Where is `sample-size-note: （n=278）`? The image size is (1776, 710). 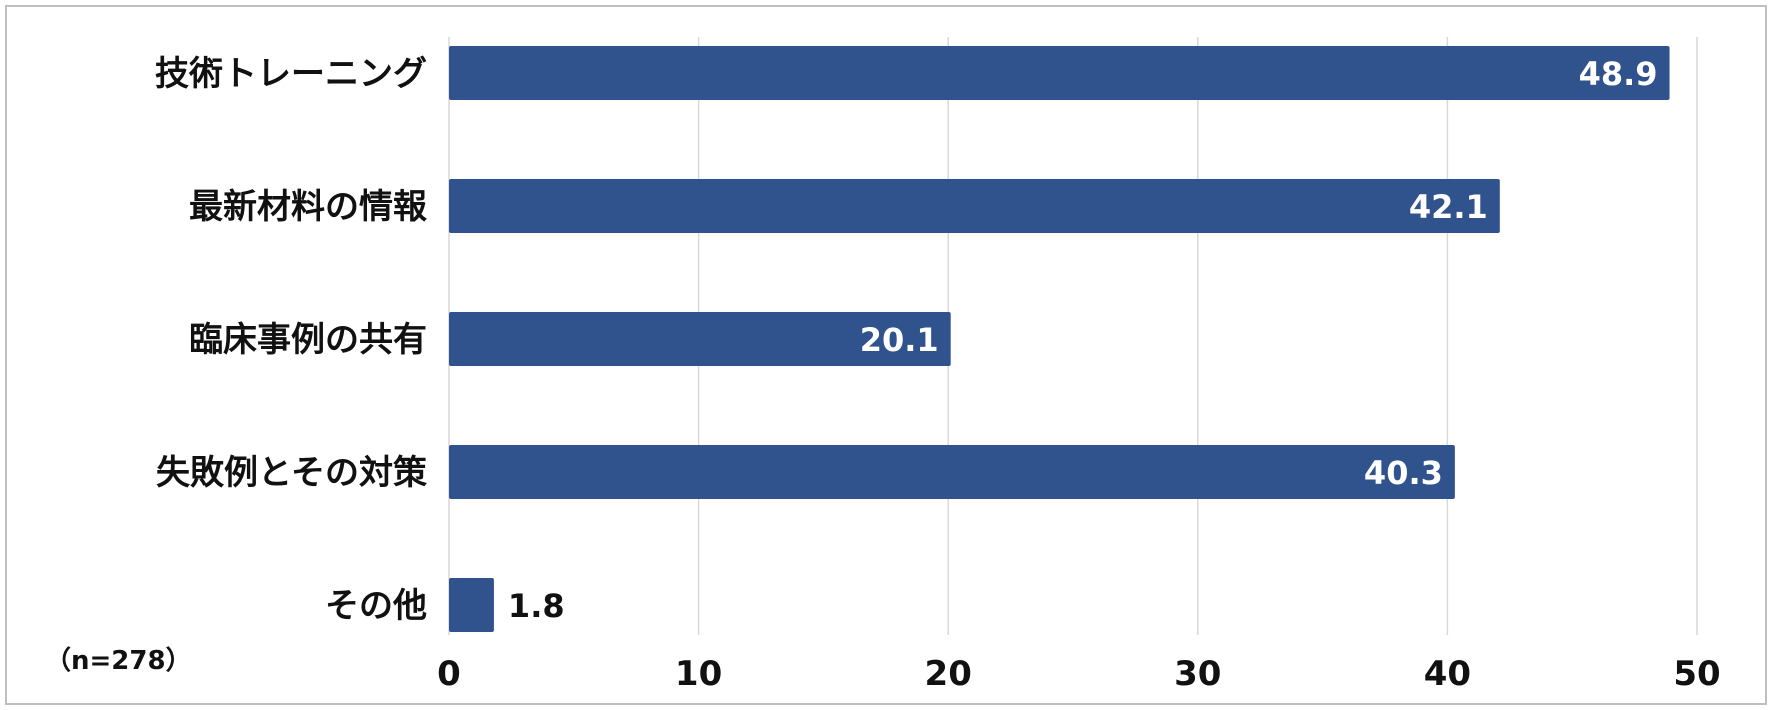
sample-size-note: （n=278） is located at coordinates (118, 661).